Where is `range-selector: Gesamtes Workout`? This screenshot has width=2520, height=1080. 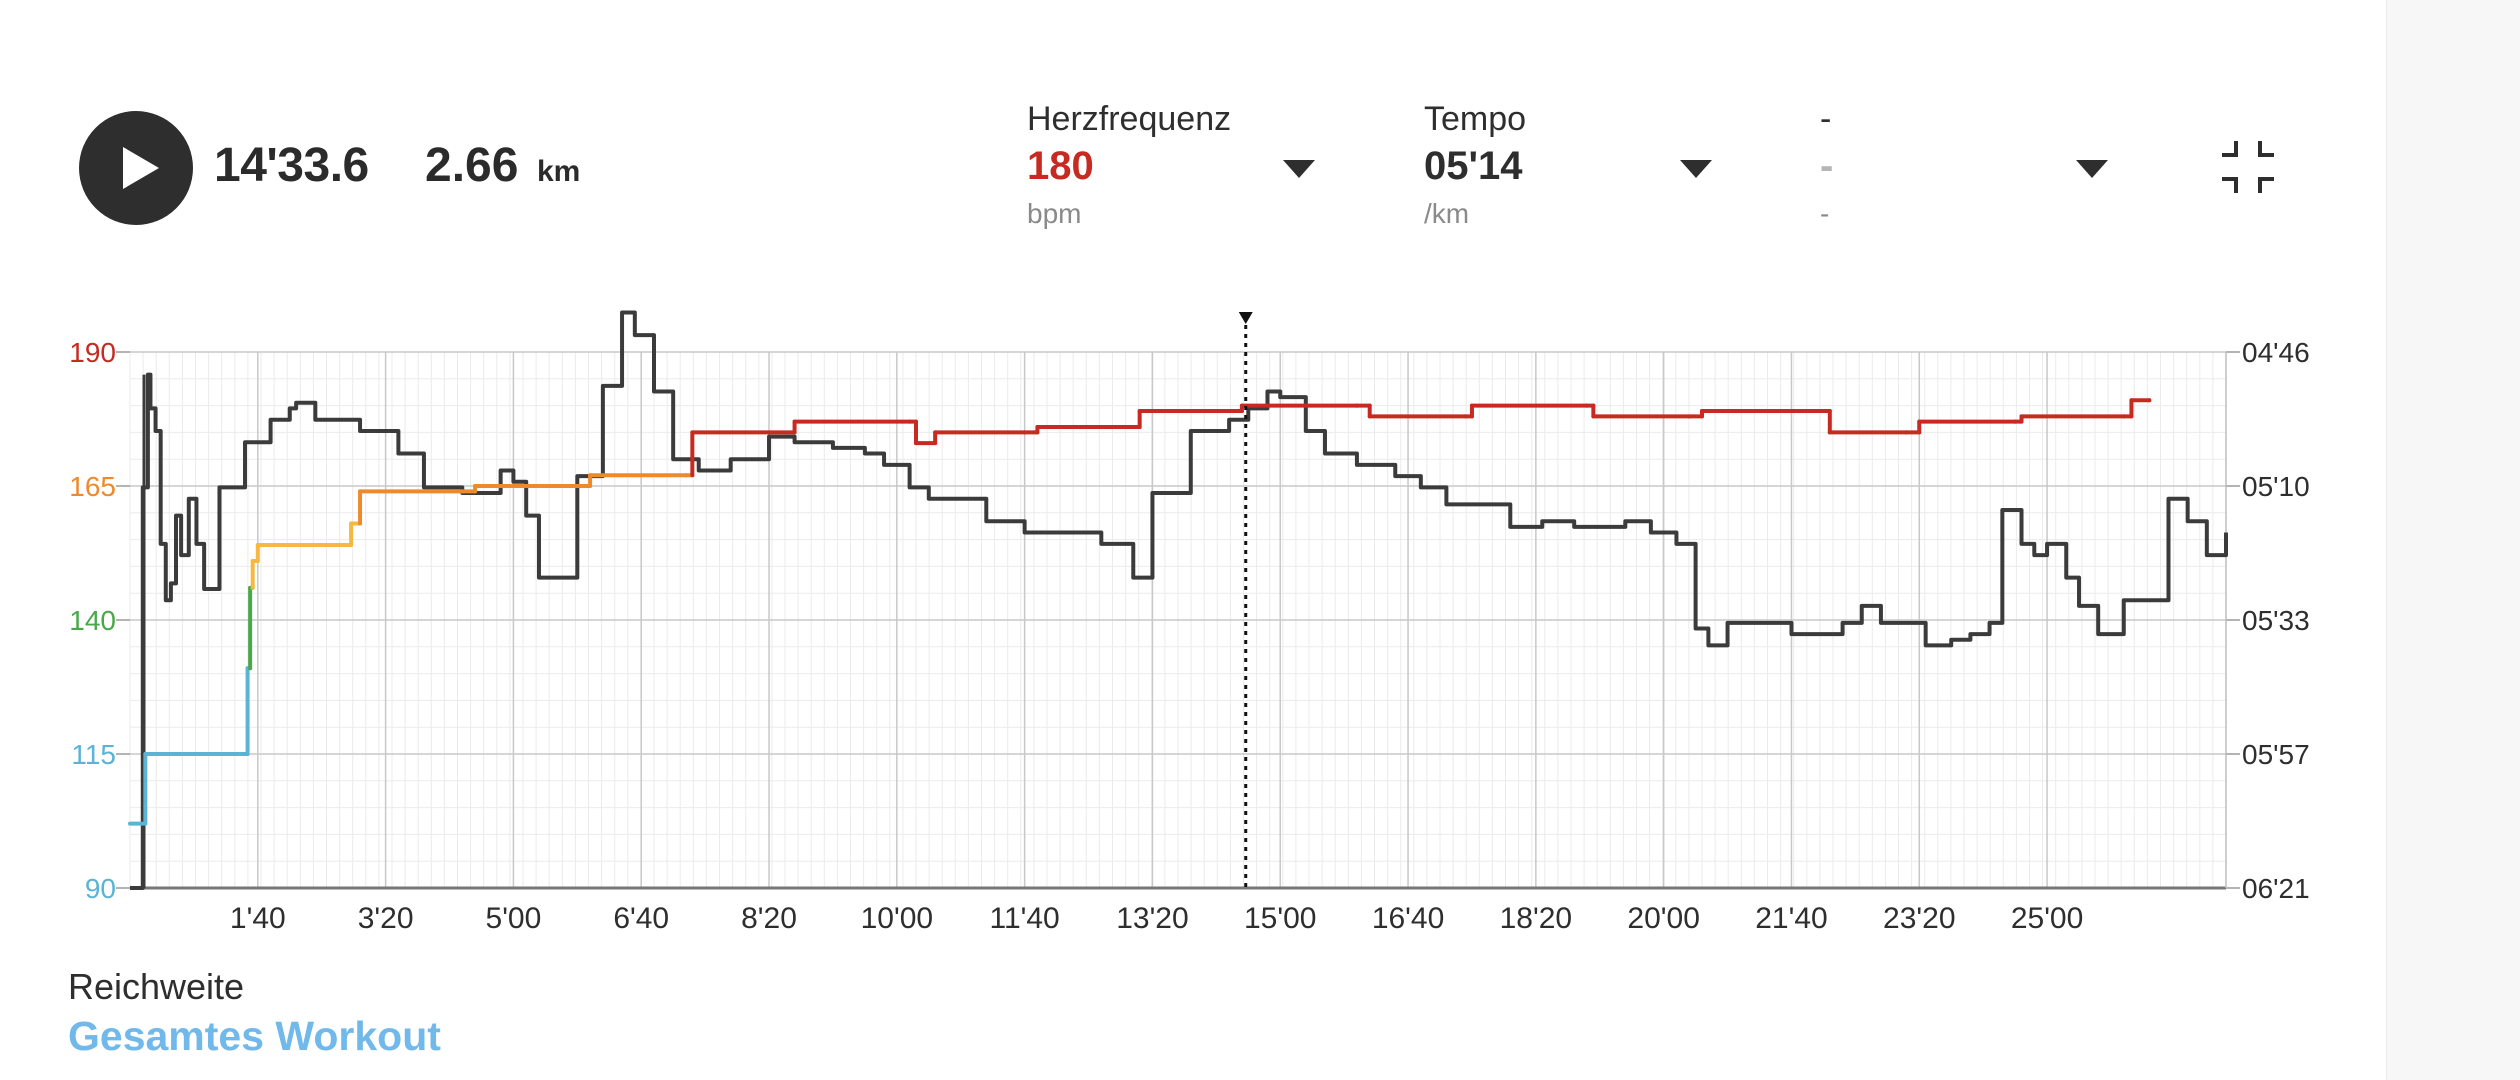
range-selector: Gesamtes Workout is located at coordinates (254, 1036).